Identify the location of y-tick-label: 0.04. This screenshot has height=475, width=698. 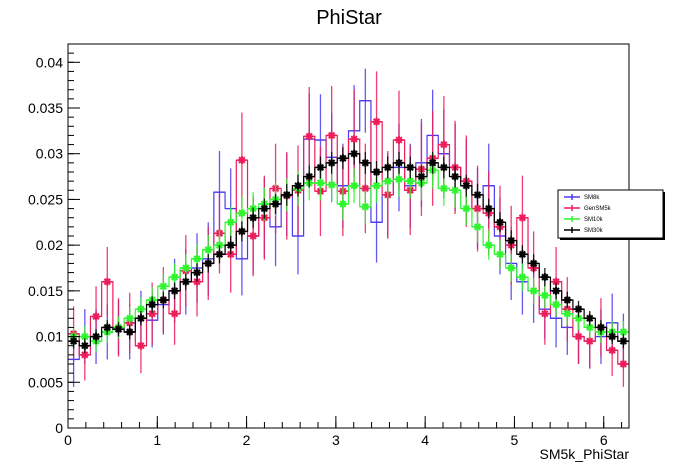
(49, 62).